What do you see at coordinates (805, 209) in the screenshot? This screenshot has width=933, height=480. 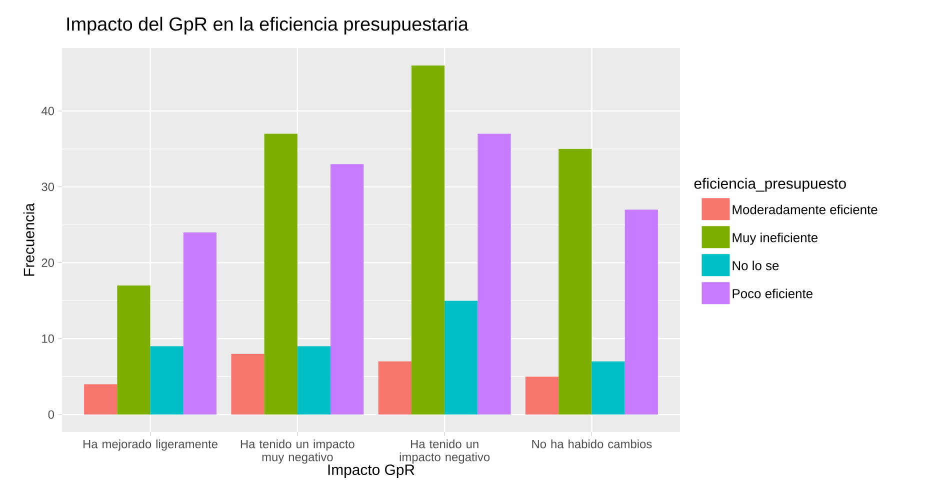 I see `legend-label: Moderadamente eficiente` at bounding box center [805, 209].